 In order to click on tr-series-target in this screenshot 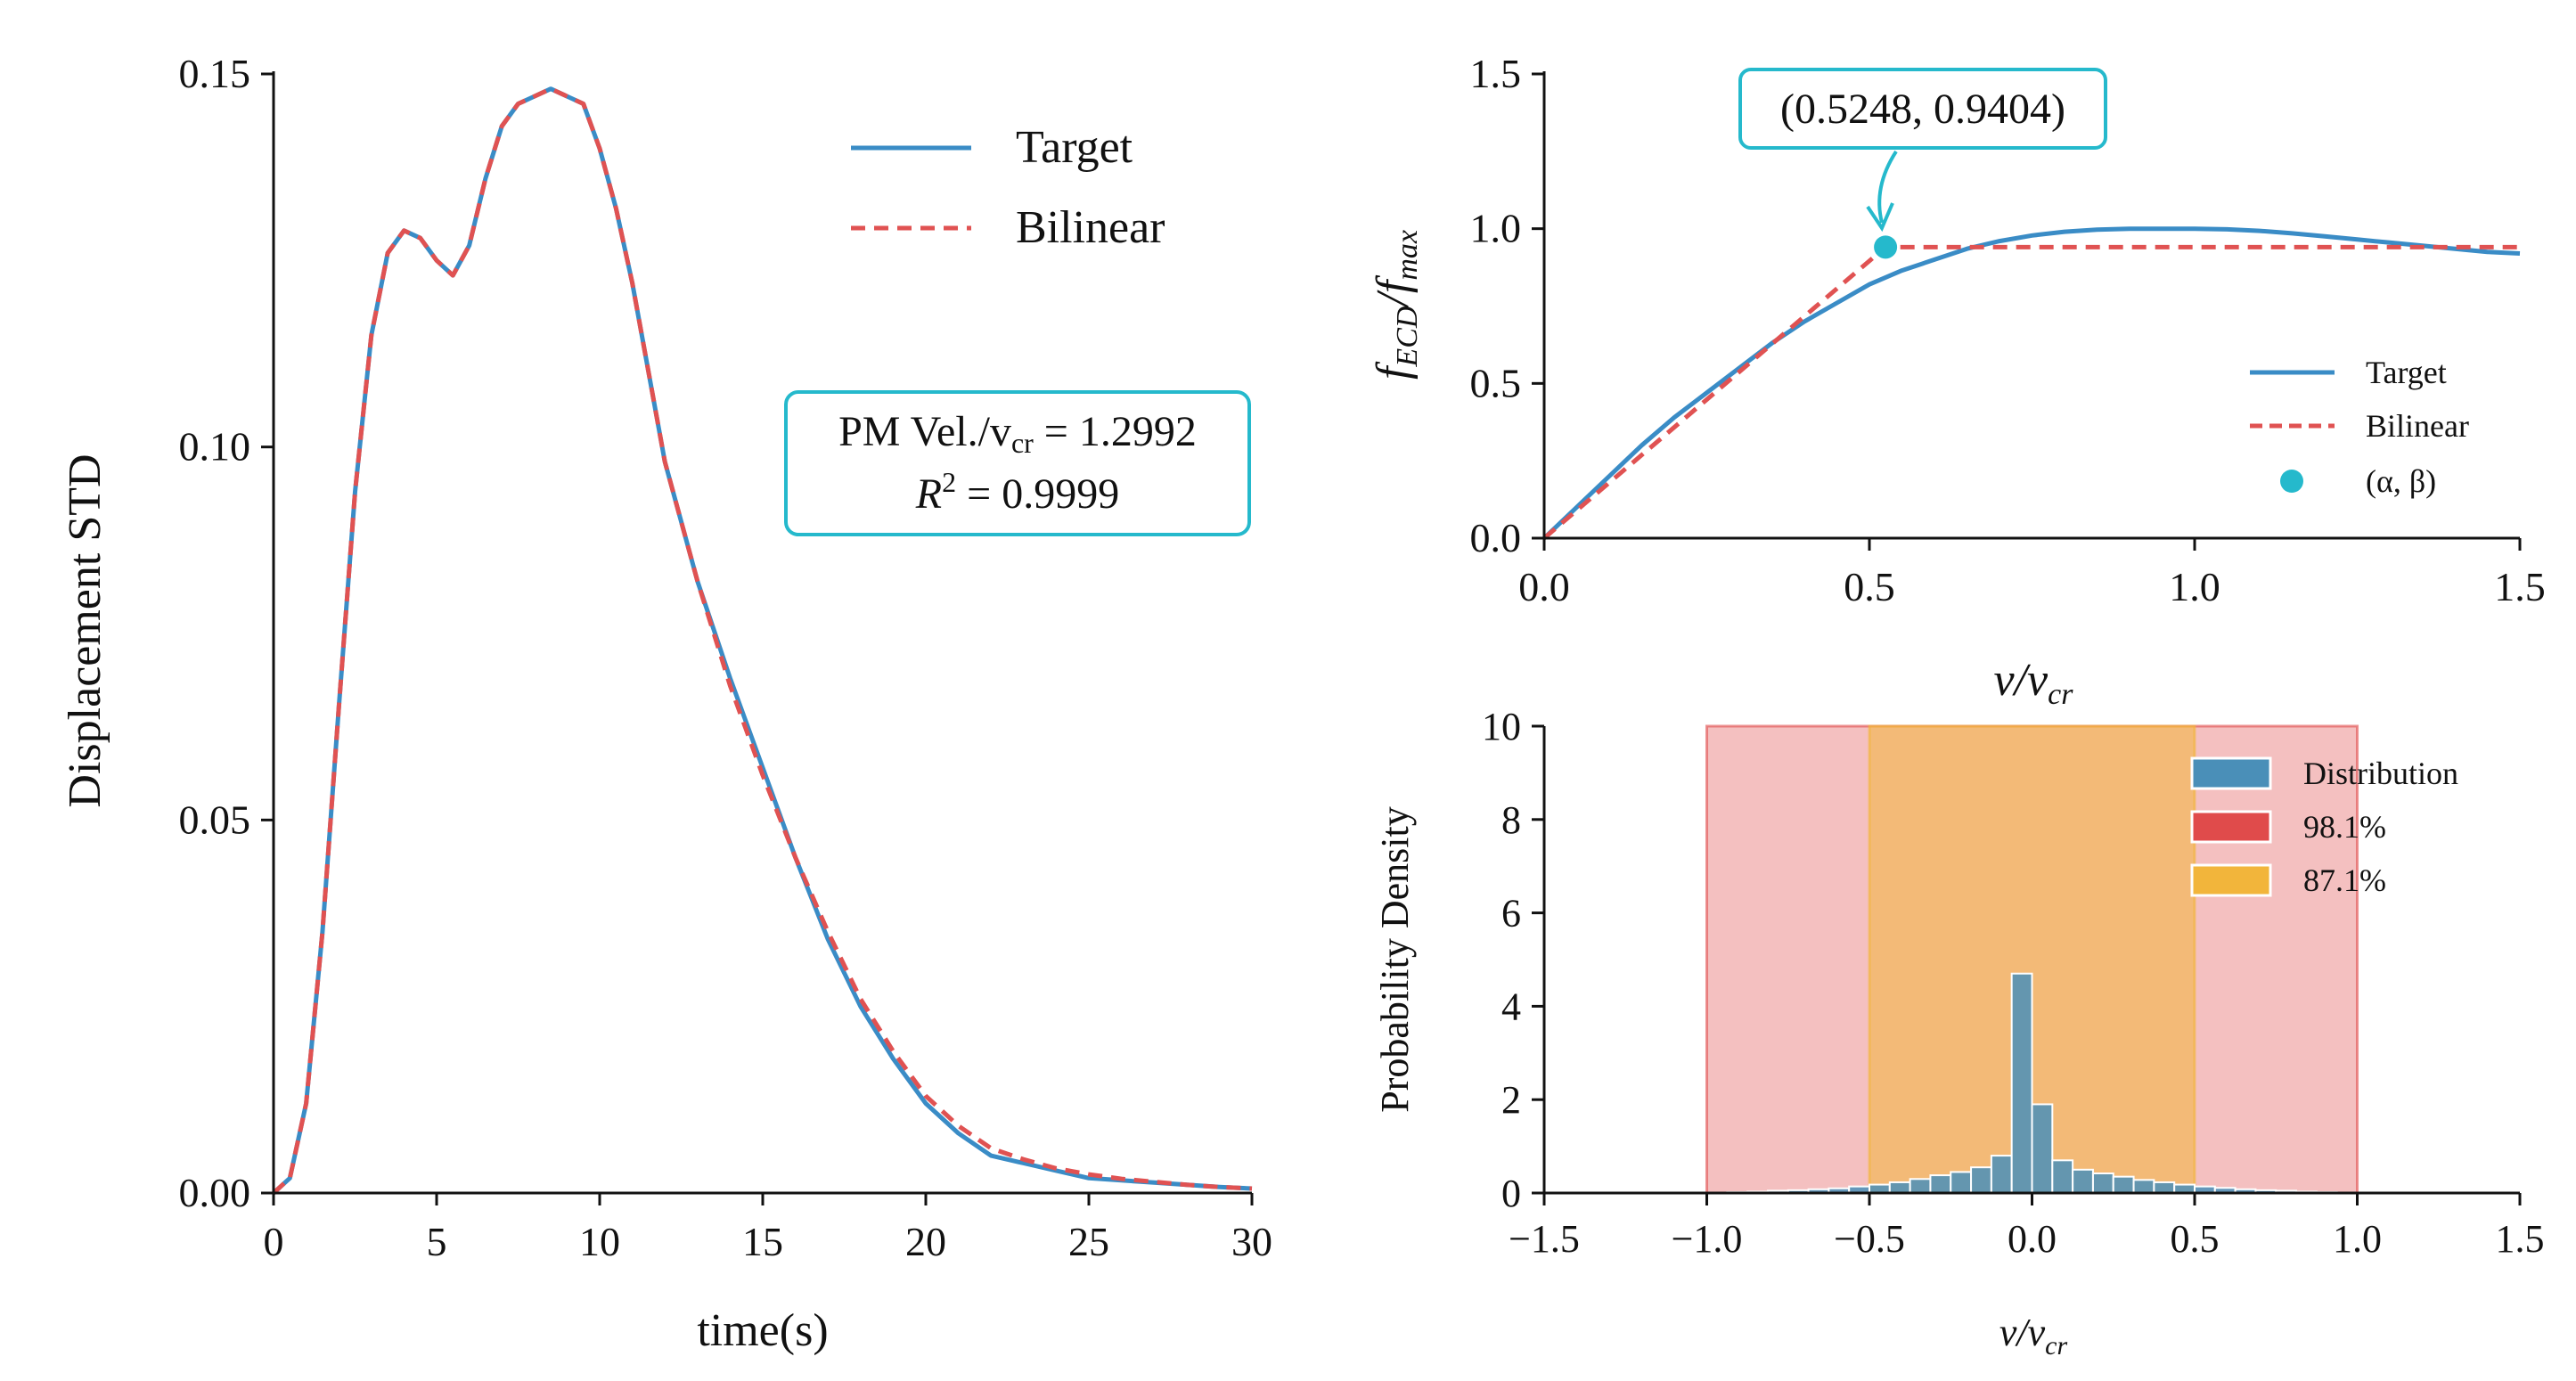, I will do `click(2031, 383)`.